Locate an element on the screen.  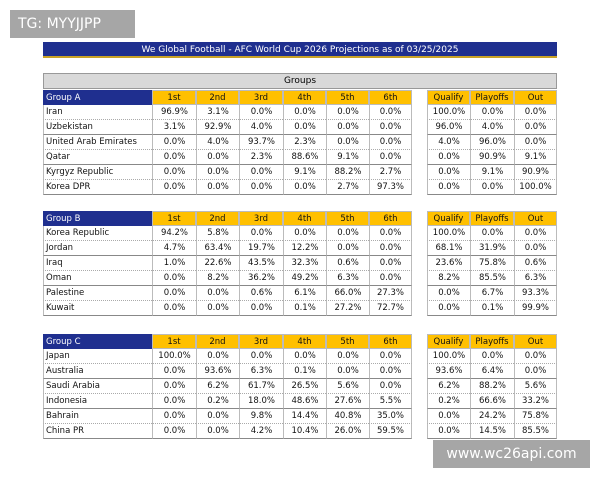
position-probability: 5.5% is located at coordinates (390, 401).